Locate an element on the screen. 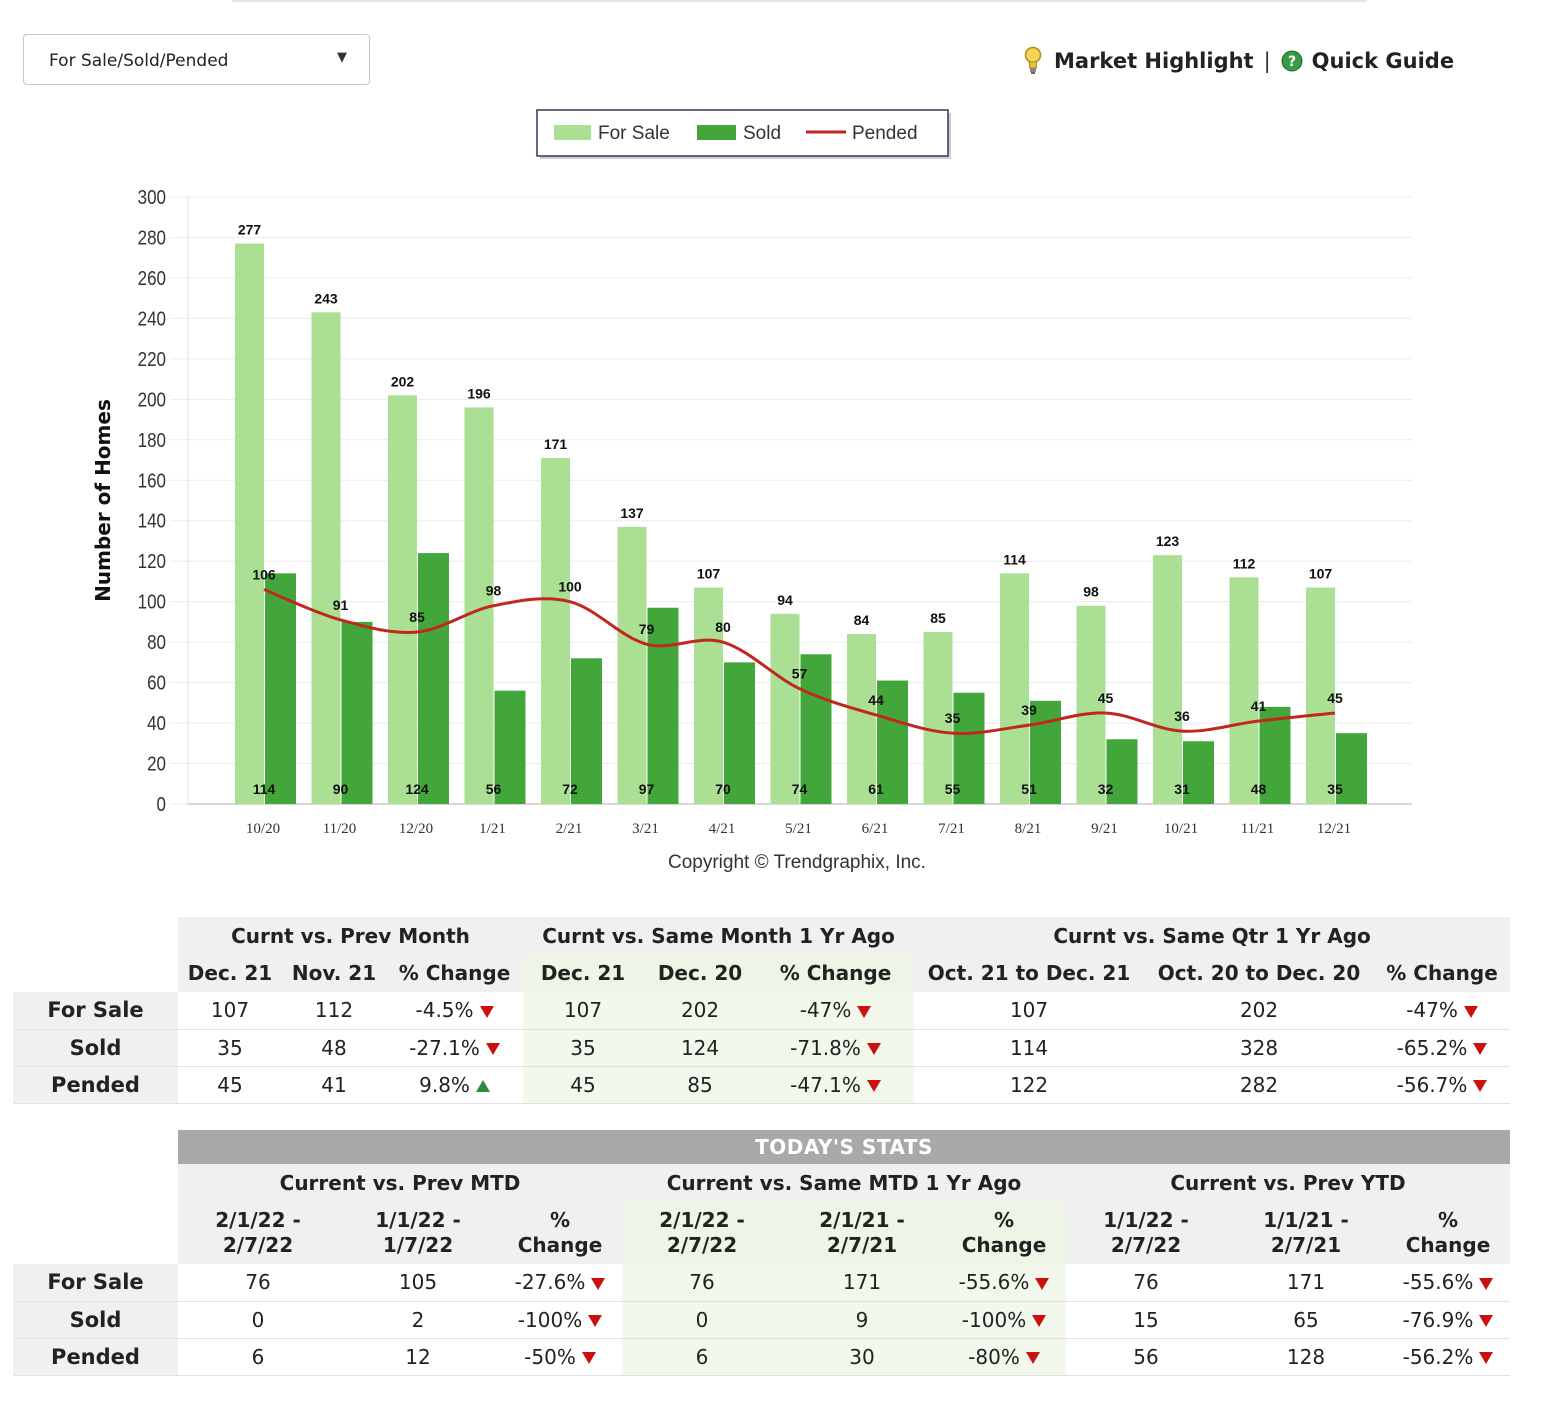 The height and width of the screenshot is (1412, 1566). table-cell: 41 is located at coordinates (334, 1085).